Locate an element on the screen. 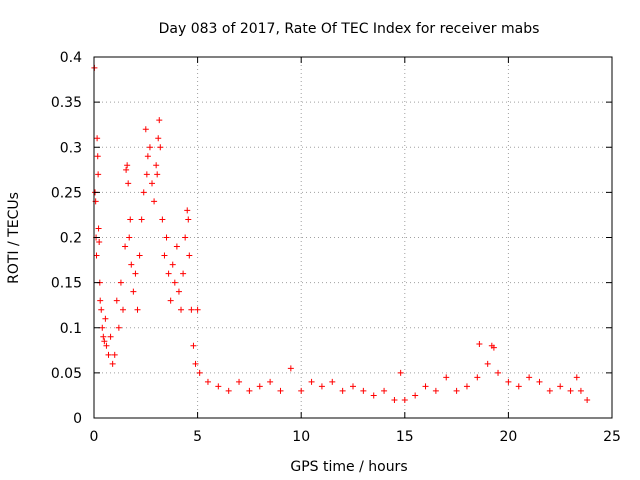 The image size is (640, 480). y-tick-label: 0.35 is located at coordinates (66, 103).